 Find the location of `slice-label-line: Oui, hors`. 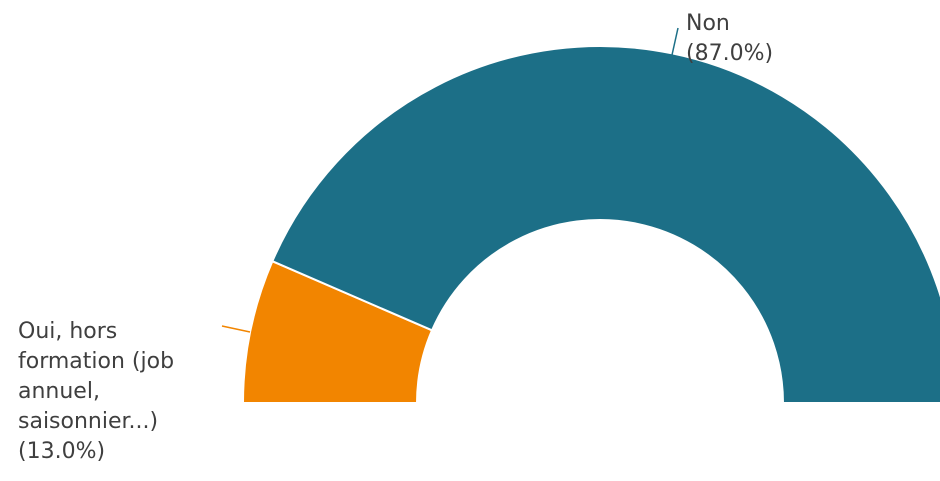

slice-label-line: Oui, hors is located at coordinates (67, 331).